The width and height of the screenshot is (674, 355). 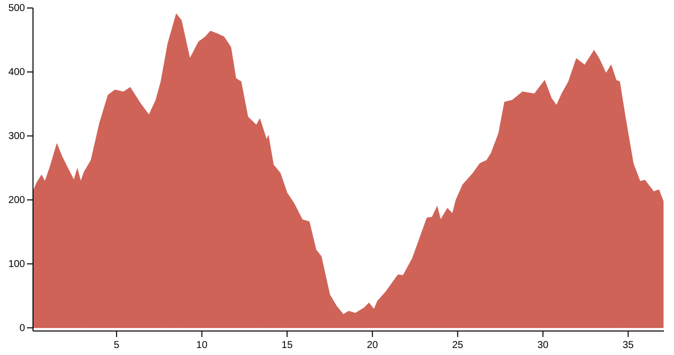 I want to click on y-tick-label: 400, so click(x=17, y=72).